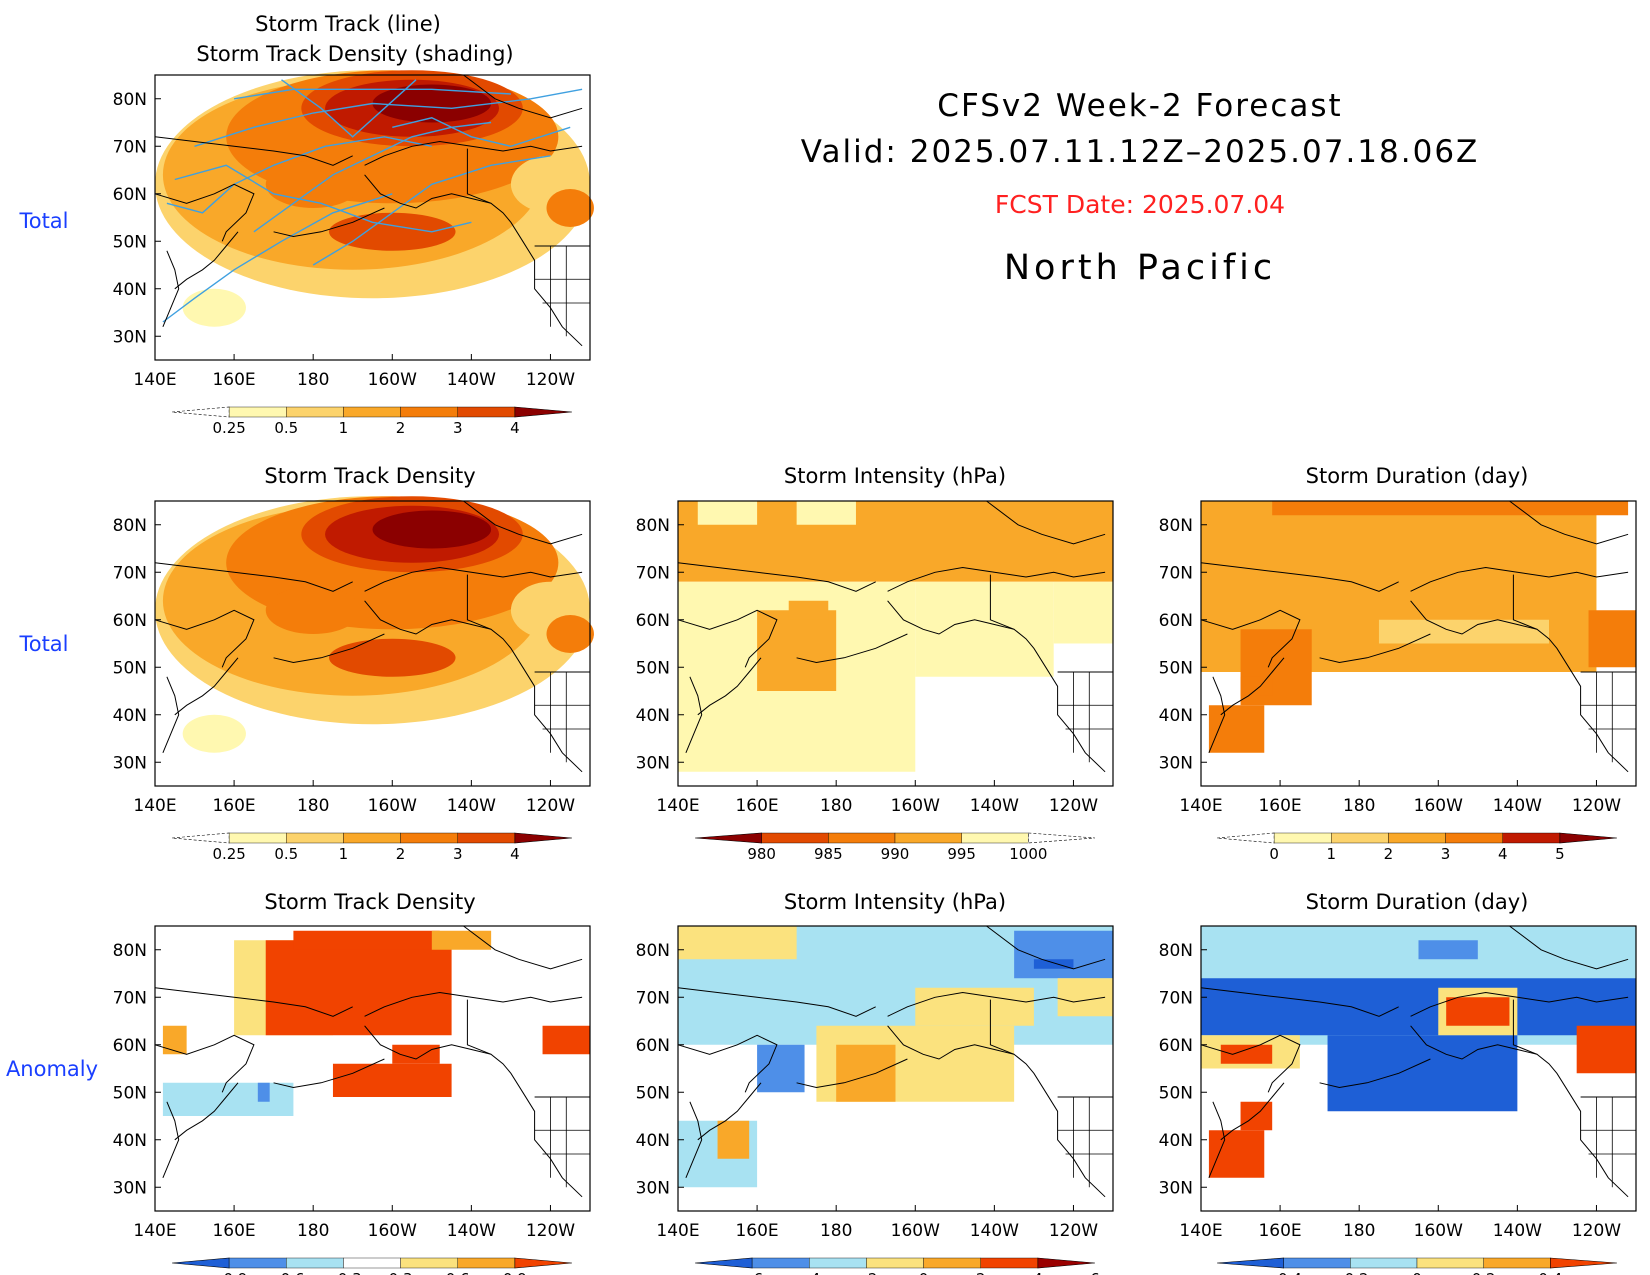  What do you see at coordinates (1139, 106) in the screenshot?
I see `header-title: CFSv2 Week-2 Forecast` at bounding box center [1139, 106].